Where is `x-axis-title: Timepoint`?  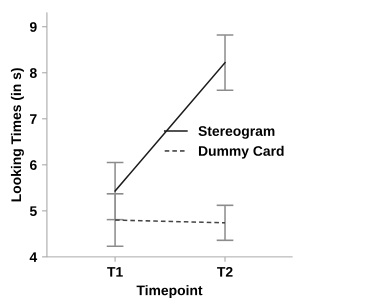 x-axis-title: Timepoint is located at coordinates (169, 291).